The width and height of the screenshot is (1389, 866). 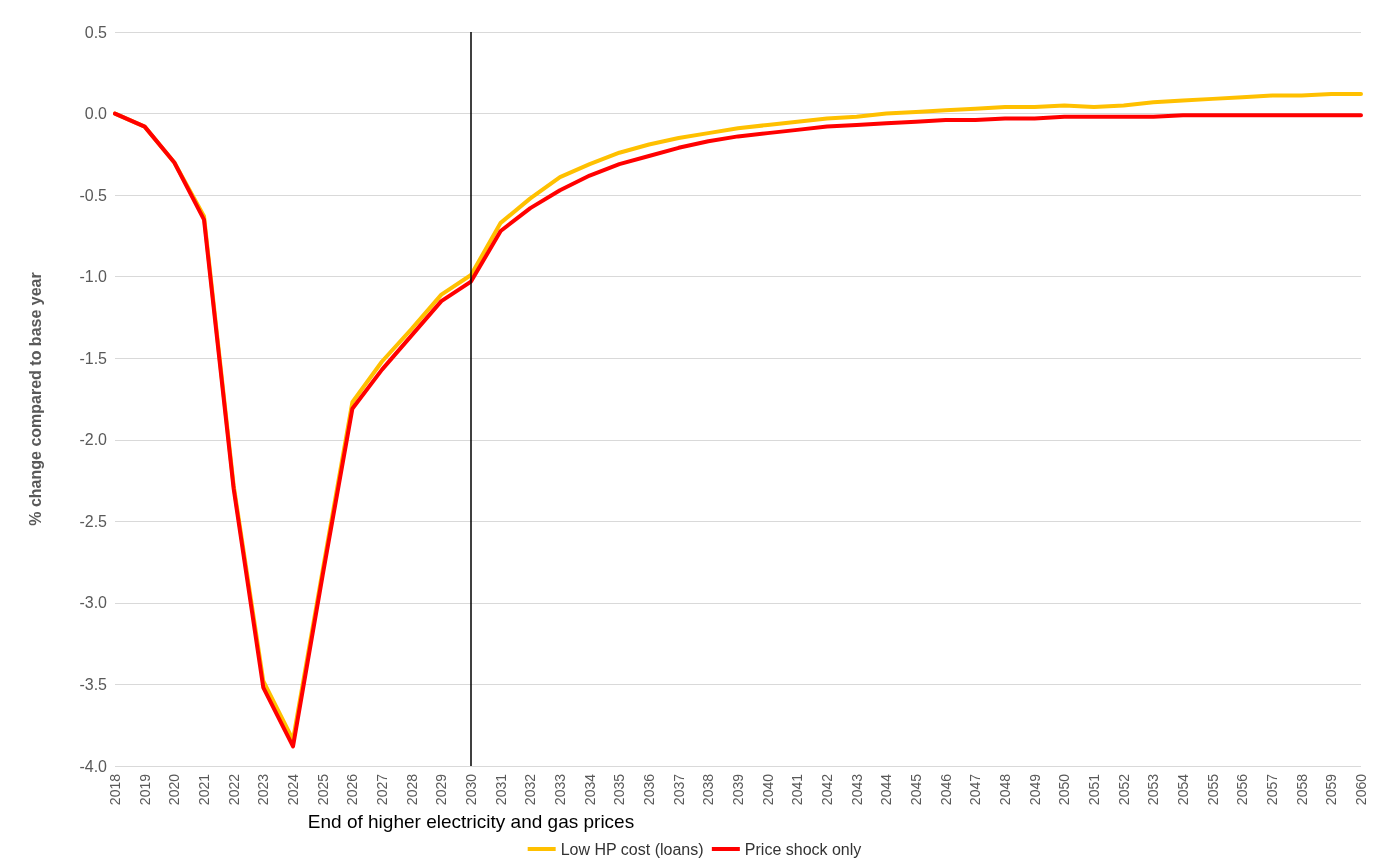 I want to click on y-tick-label: -4.0, so click(x=93, y=766).